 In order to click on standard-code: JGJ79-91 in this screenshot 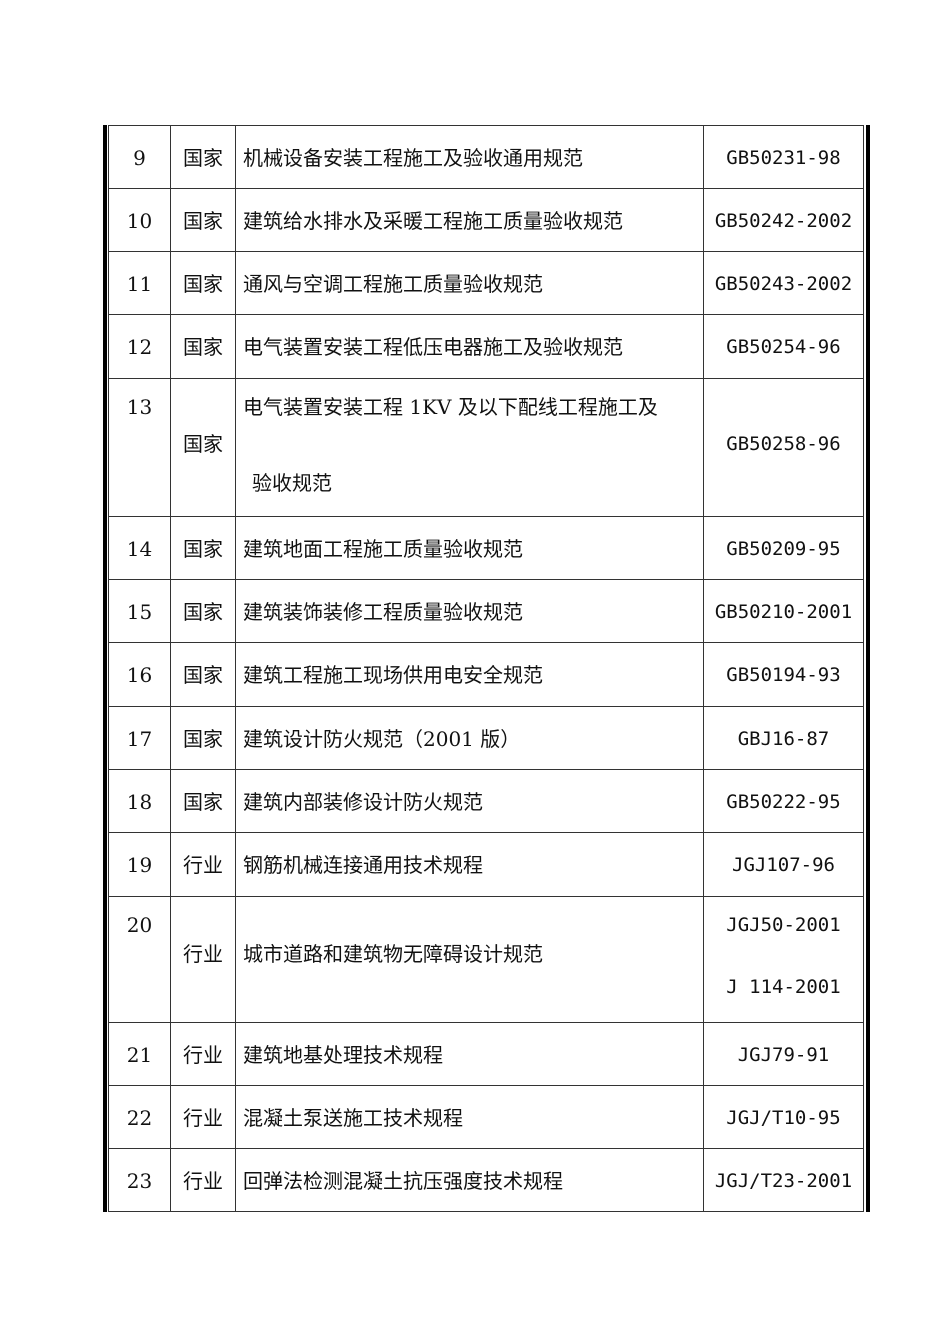, I will do `click(783, 1055)`.